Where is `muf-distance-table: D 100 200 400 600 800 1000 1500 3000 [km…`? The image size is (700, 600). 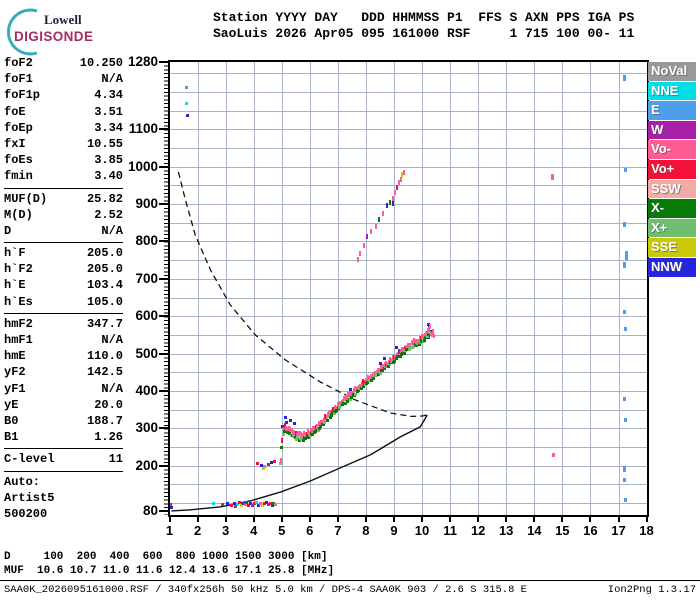
muf-distance-table: D 100 200 400 600 800 1000 1500 3000 [km… is located at coordinates (169, 564).